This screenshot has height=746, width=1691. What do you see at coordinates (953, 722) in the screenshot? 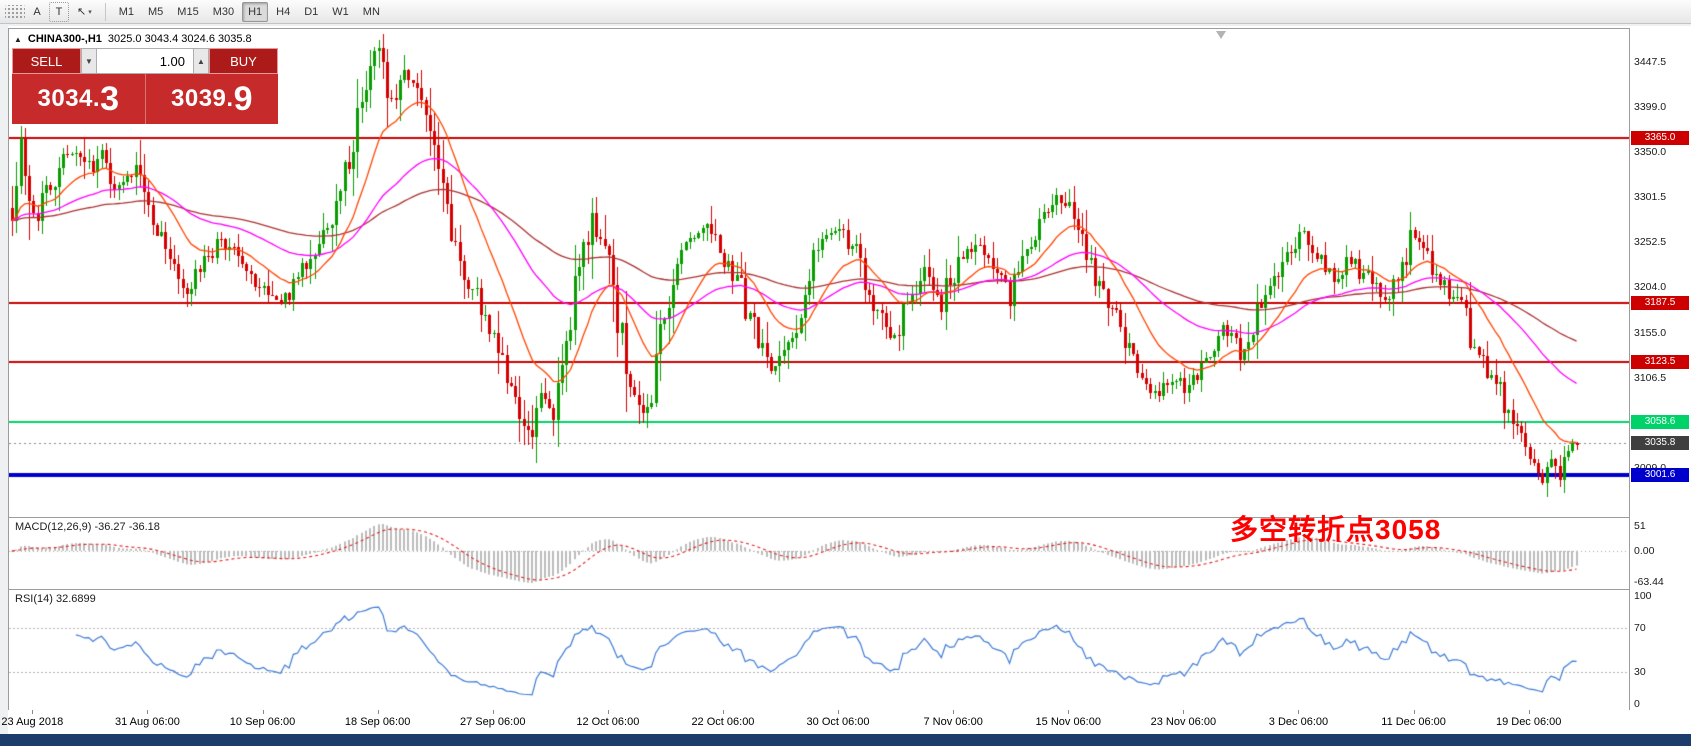
I see `date-label: 7 Nov 06:00` at bounding box center [953, 722].